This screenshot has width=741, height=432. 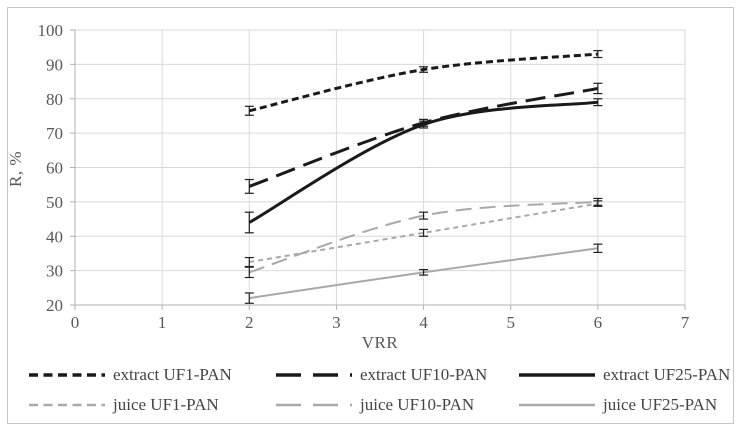 I want to click on y-tick-label: 30, so click(x=54, y=271).